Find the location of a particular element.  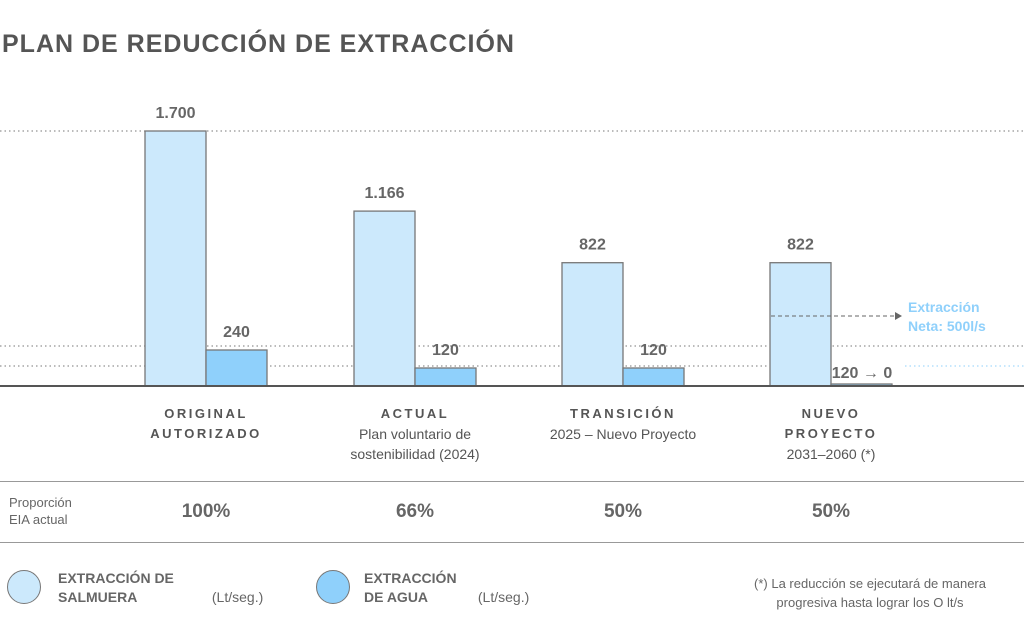

legend-agua-swatch is located at coordinates (333, 587).